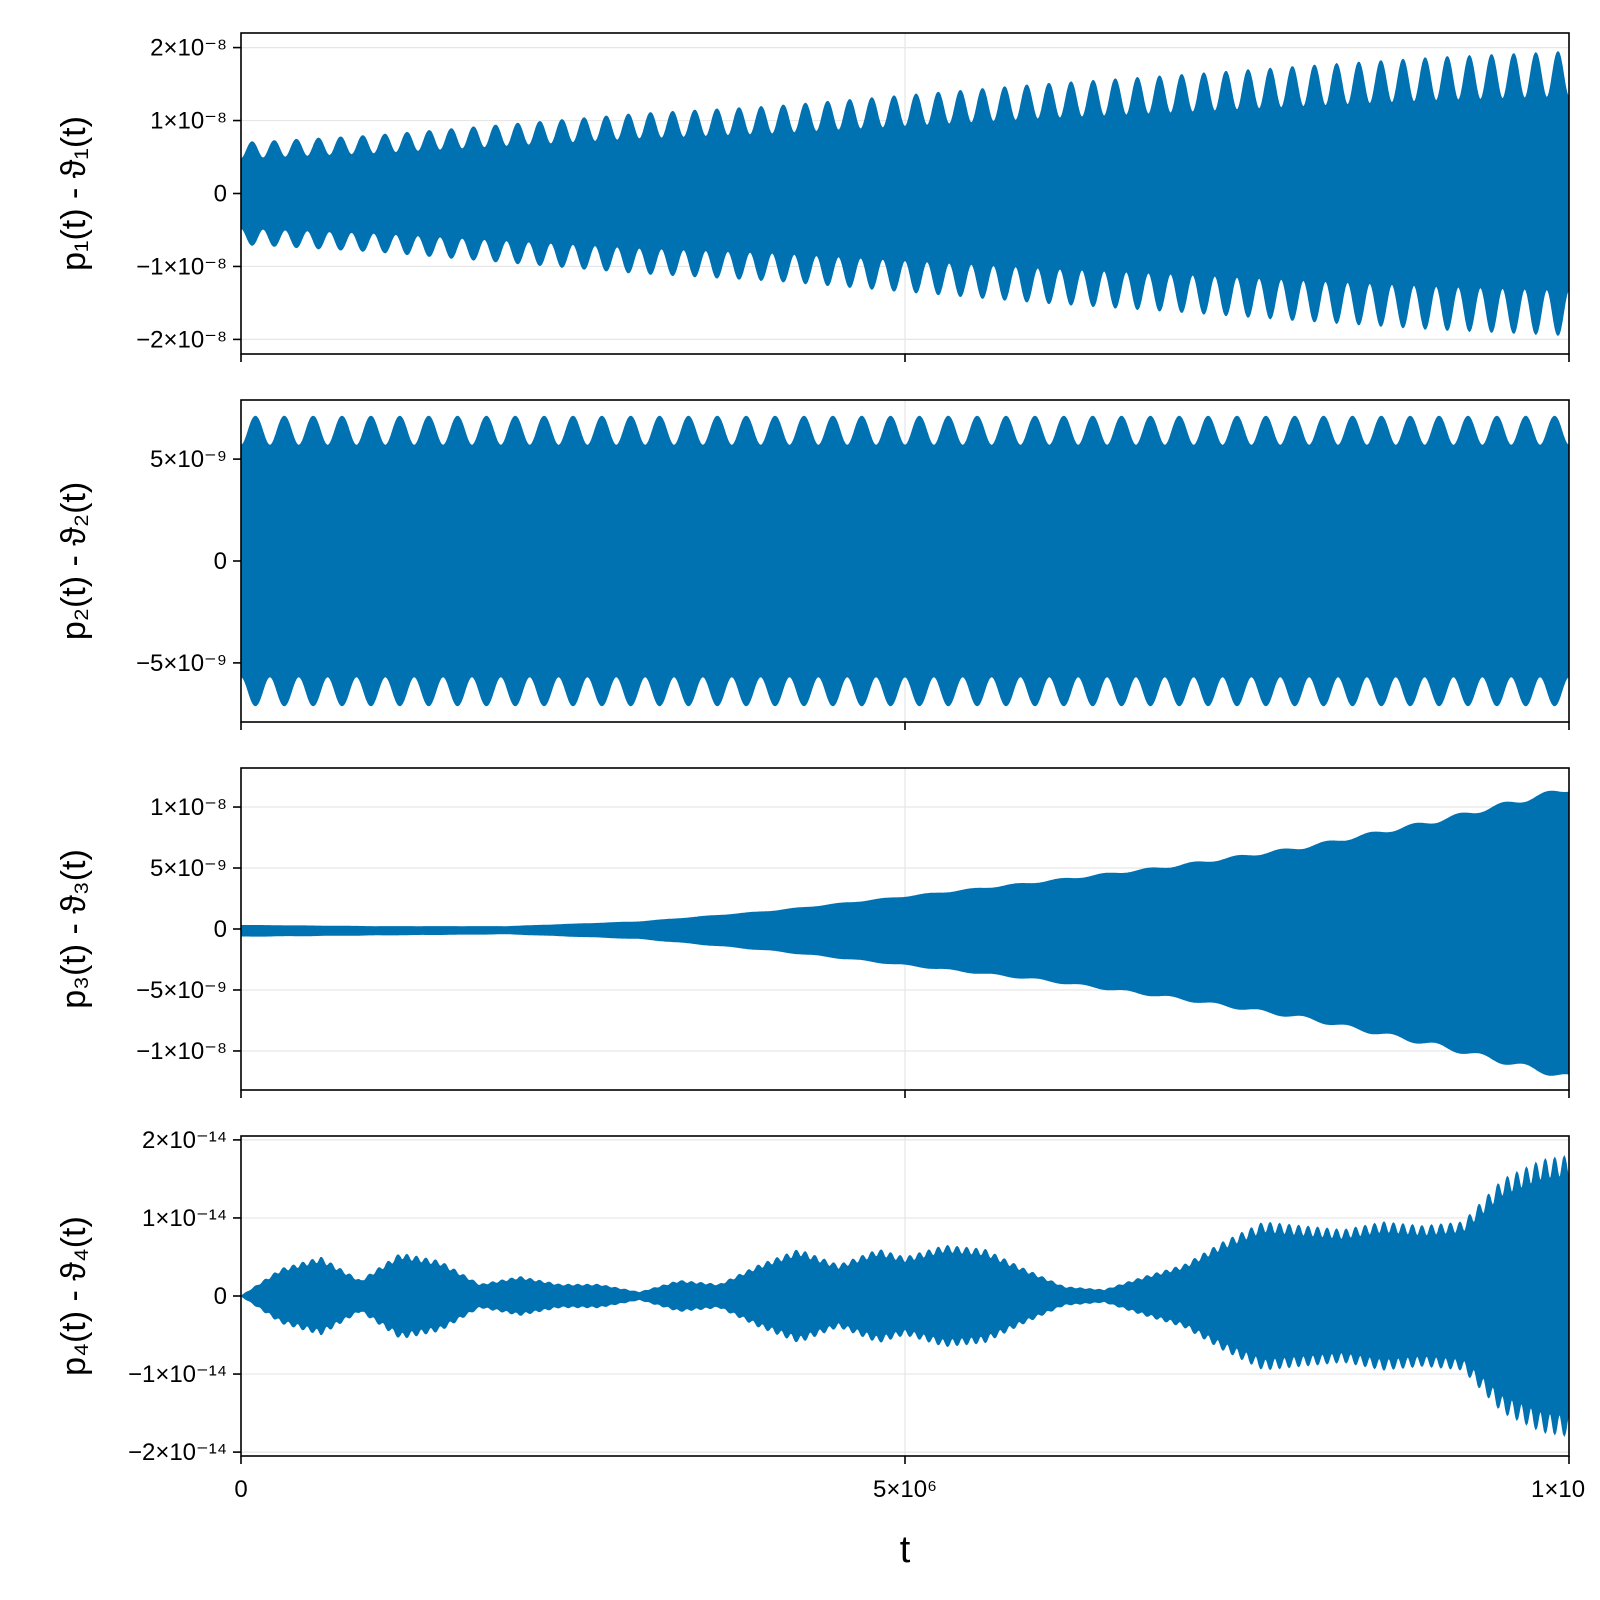 The image size is (1600, 1600). Describe the element at coordinates (905, 1550) in the screenshot. I see `x-axis-label: t` at that location.